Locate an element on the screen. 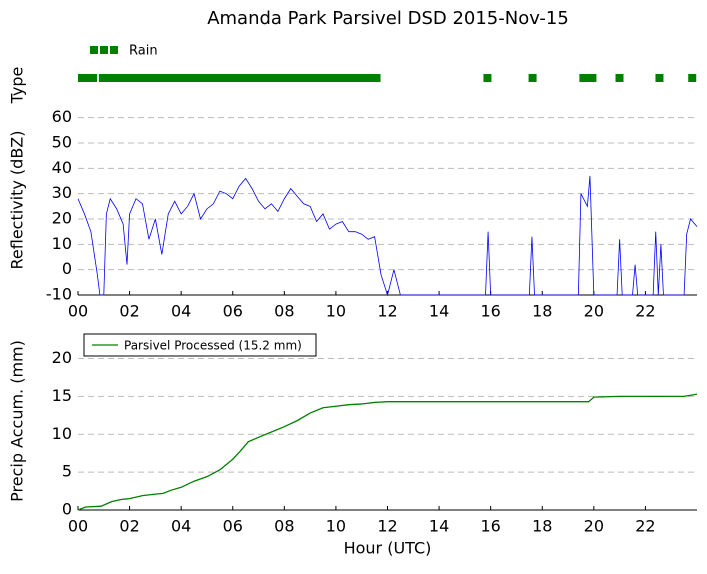 The height and width of the screenshot is (574, 707). legend-label: Parsivel Processed (15.2 mm) is located at coordinates (213, 346).